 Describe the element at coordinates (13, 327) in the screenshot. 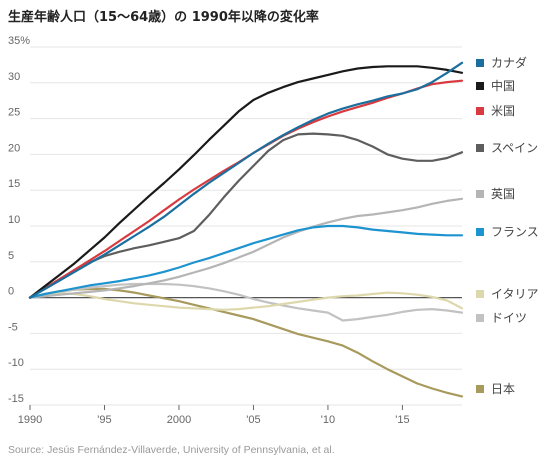

I see `y-tick-label-5: -5` at that location.